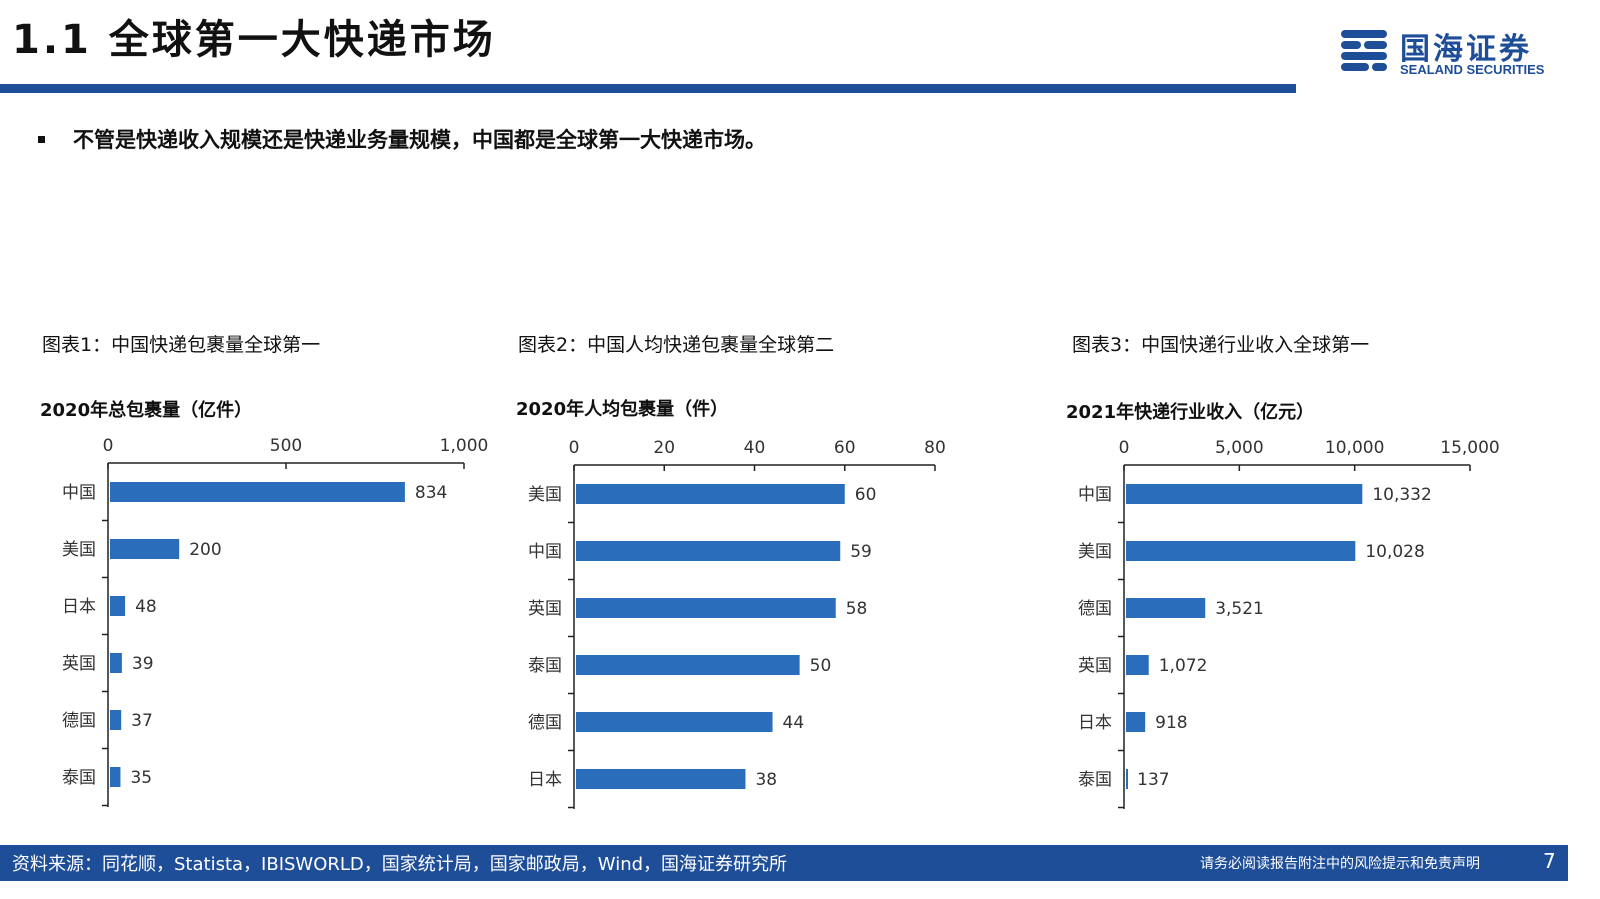 The height and width of the screenshot is (899, 1600). I want to click on title-rule, so click(648, 88).